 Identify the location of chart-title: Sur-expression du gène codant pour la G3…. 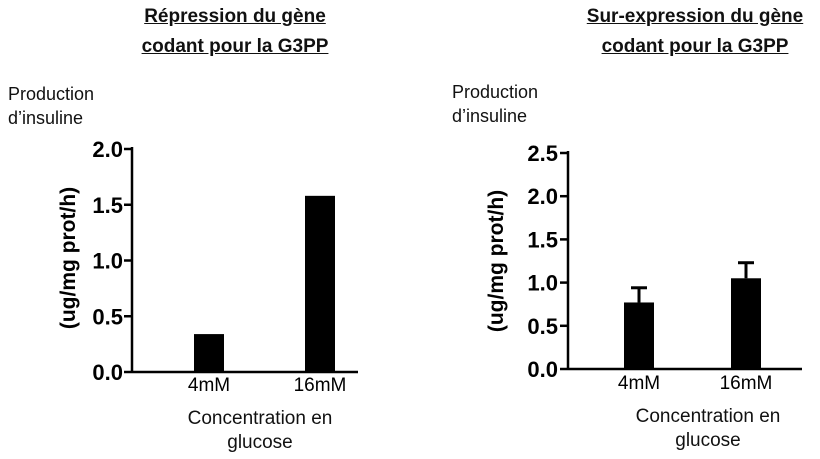
(692, 32).